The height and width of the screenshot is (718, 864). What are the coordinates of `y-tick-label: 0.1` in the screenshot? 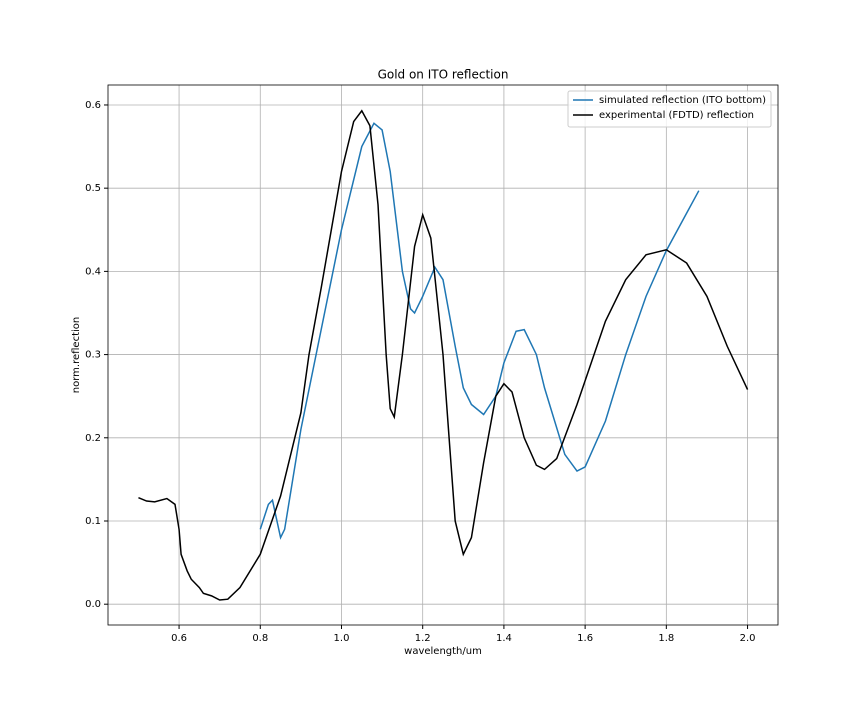 It's located at (93, 521).